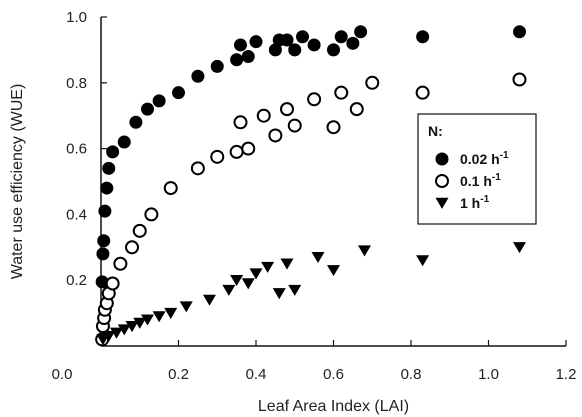 The height and width of the screenshot is (417, 582). Describe the element at coordinates (178, 374) in the screenshot. I see `x-tick-label: 0.2` at that location.